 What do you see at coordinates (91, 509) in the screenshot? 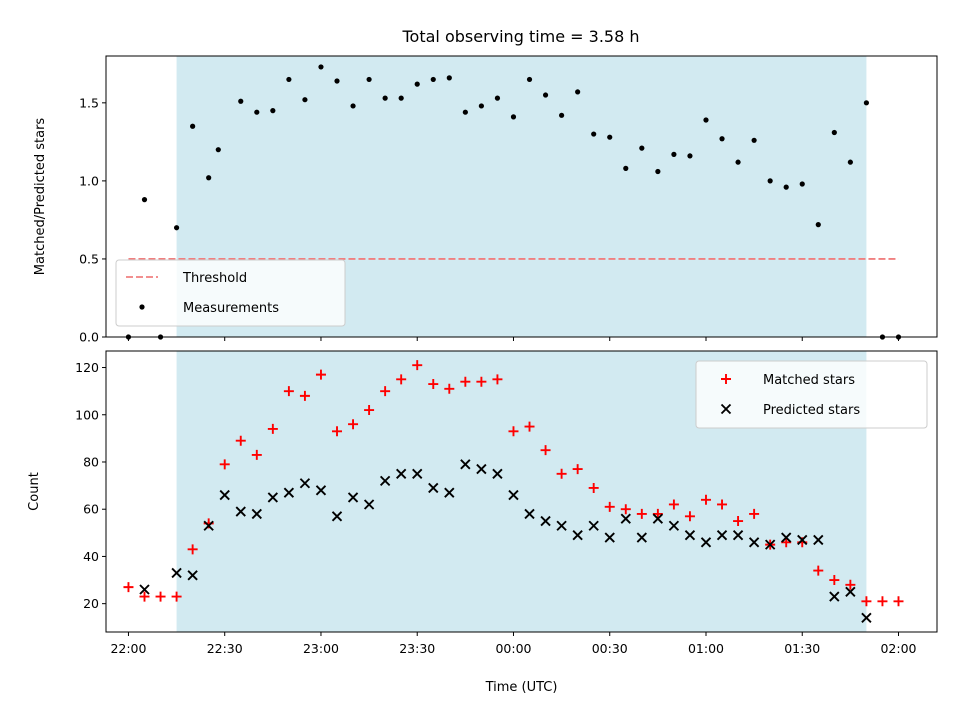
I see `y-tick-label: 60` at bounding box center [91, 509].